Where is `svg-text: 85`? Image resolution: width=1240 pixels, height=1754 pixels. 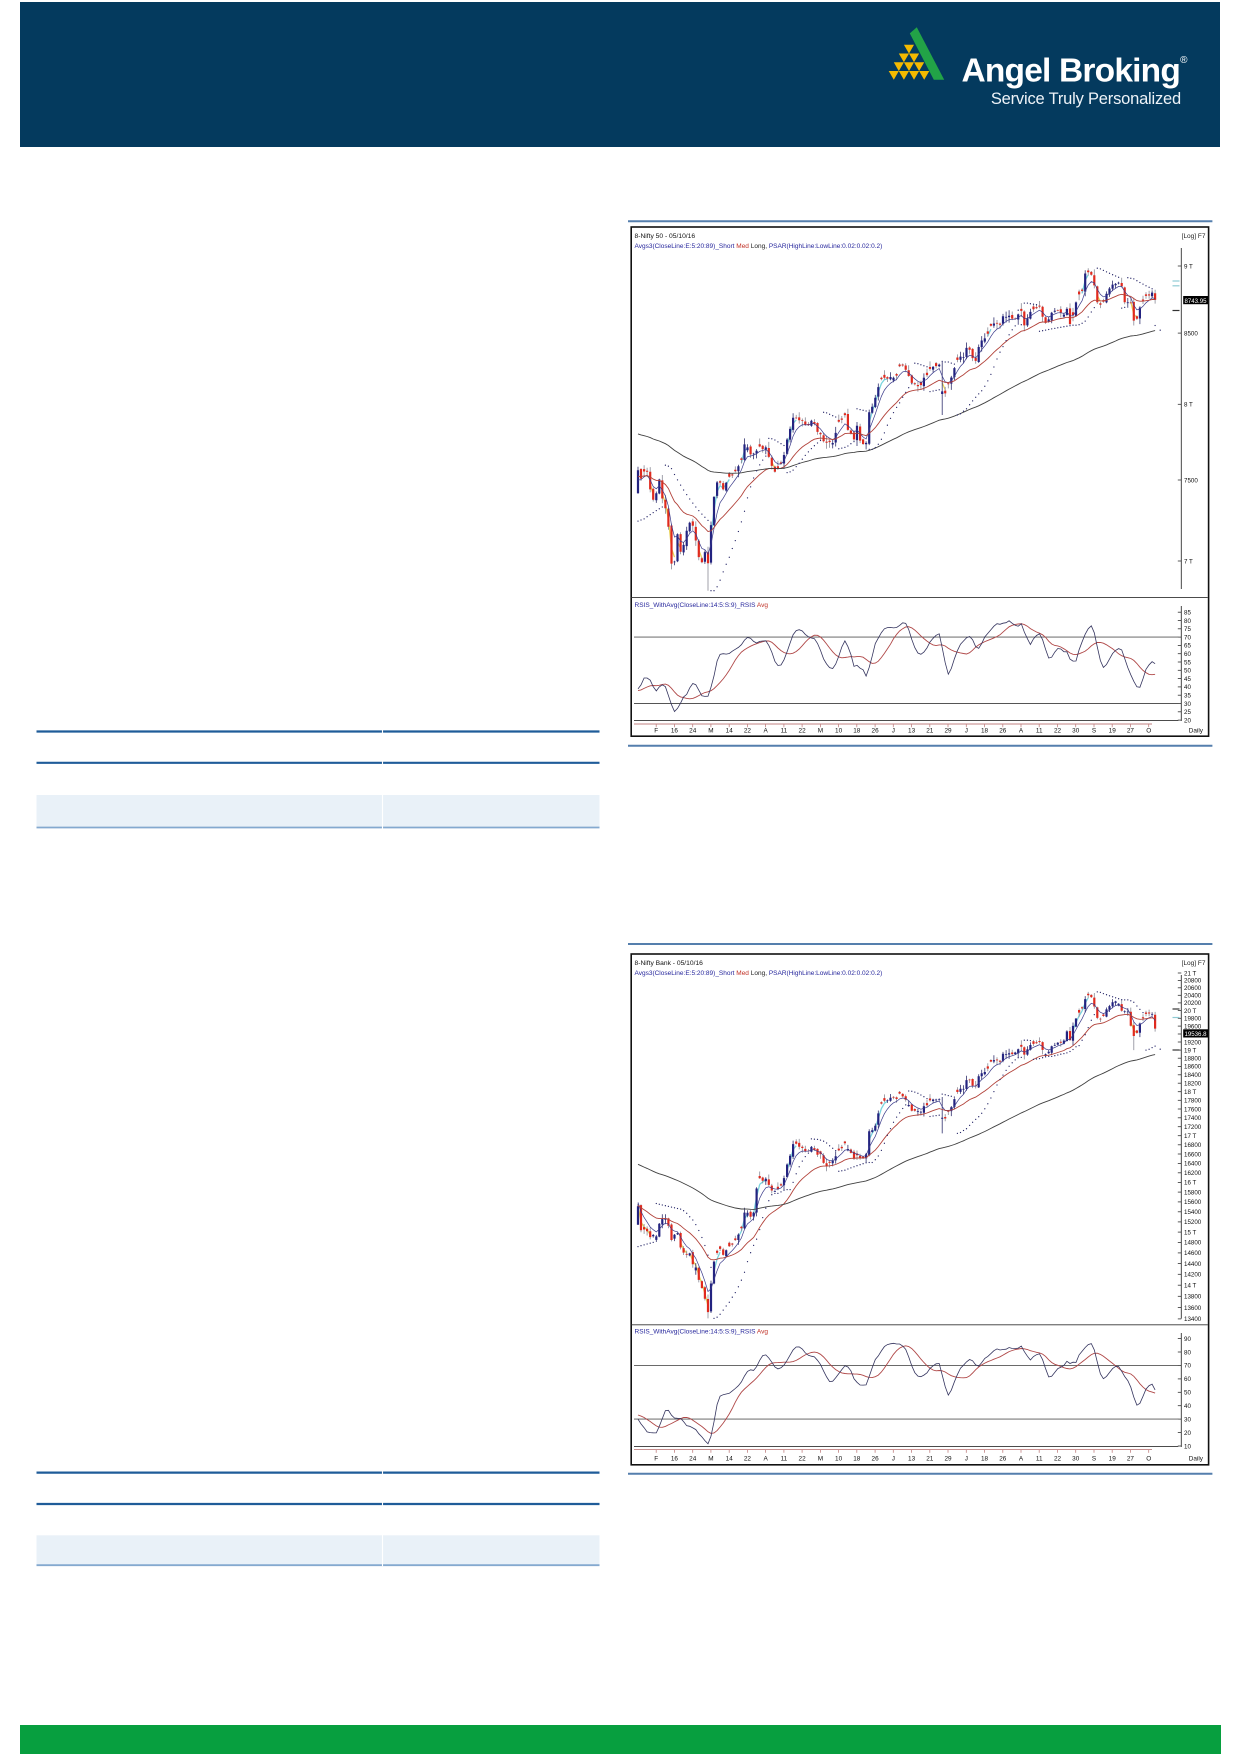
svg-text: 85 is located at coordinates (1187, 613).